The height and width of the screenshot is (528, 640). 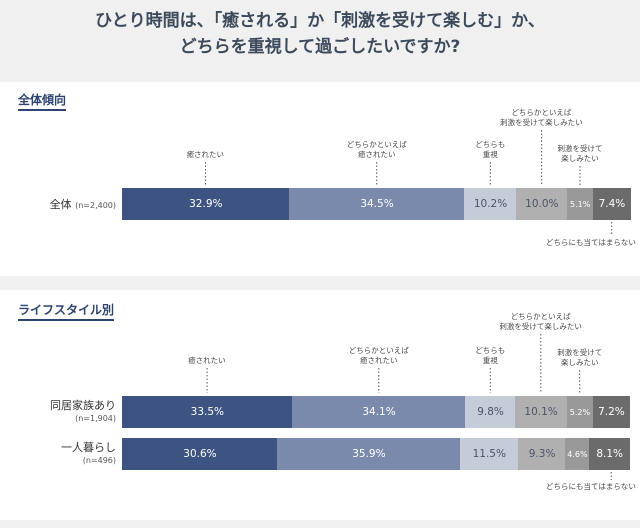 What do you see at coordinates (95, 205) in the screenshot?
I see `row-label-n: (n=2,400)` at bounding box center [95, 205].